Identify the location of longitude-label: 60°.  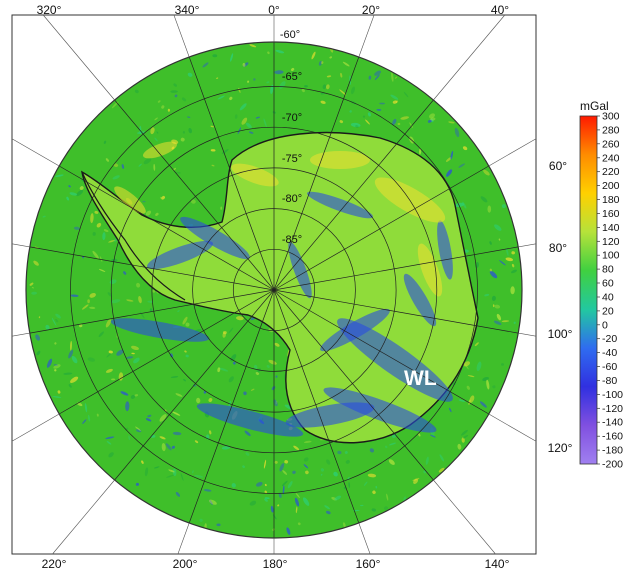
(558, 166).